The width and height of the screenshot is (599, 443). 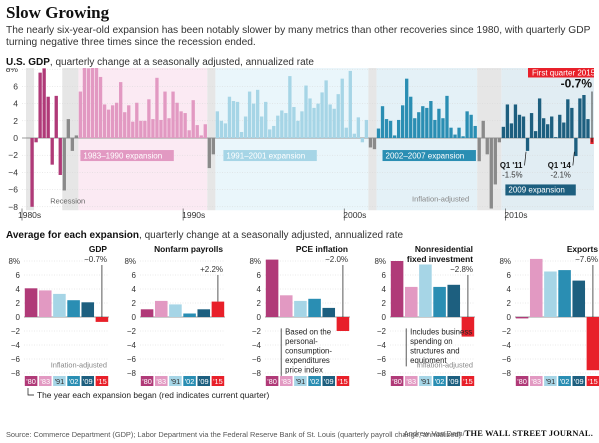 I want to click on panel-title: GDP, so click(x=98, y=249).